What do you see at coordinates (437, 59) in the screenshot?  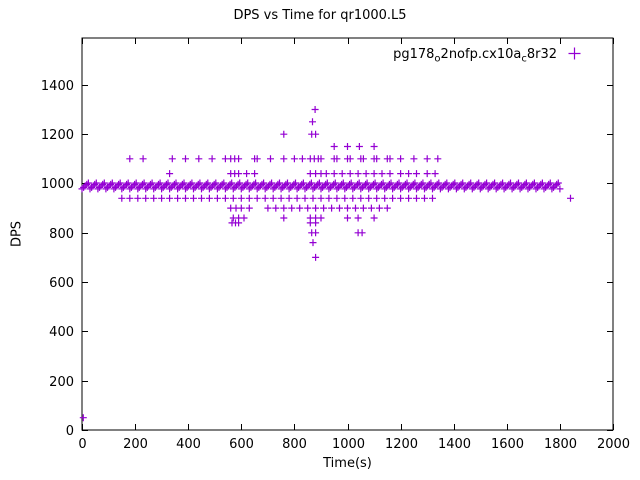 I see `legend-label-subscript: o` at bounding box center [437, 59].